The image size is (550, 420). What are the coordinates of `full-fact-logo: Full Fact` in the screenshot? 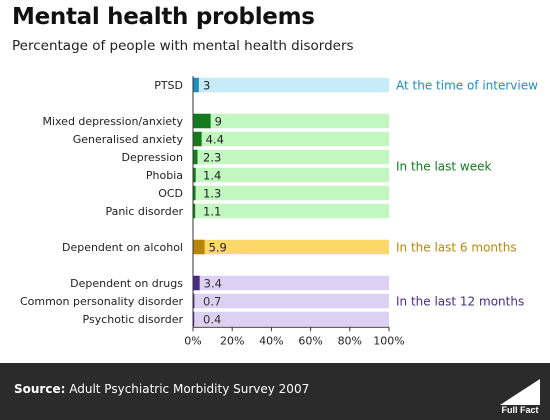 It's located at (520, 397).